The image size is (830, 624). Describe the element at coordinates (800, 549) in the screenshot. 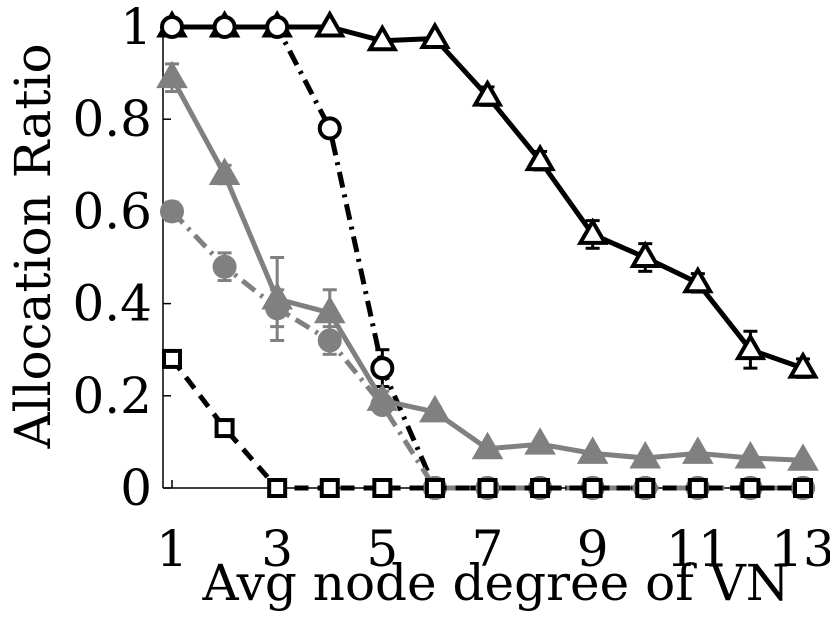

I see `x-tick-label: 13` at that location.